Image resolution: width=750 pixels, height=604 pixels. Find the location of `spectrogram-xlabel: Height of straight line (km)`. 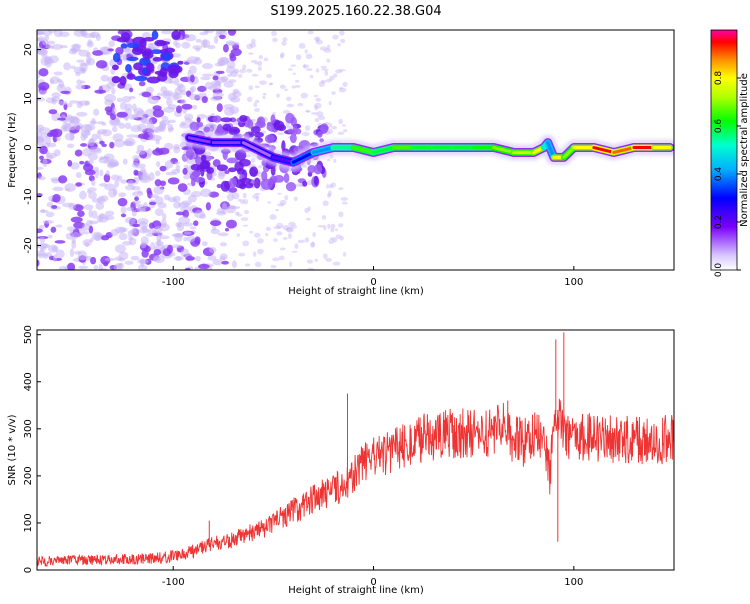

spectrogram-xlabel: Height of straight line (km) is located at coordinates (356, 291).